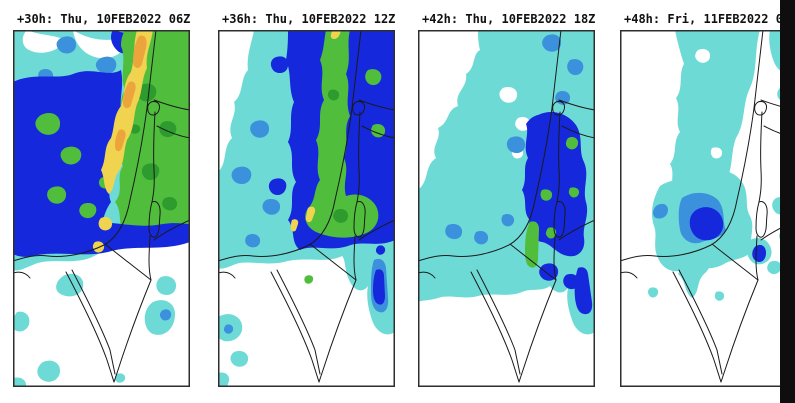 The height and width of the screenshot is (403, 795). I want to click on precip-heavy-strip, so click(379, 275).